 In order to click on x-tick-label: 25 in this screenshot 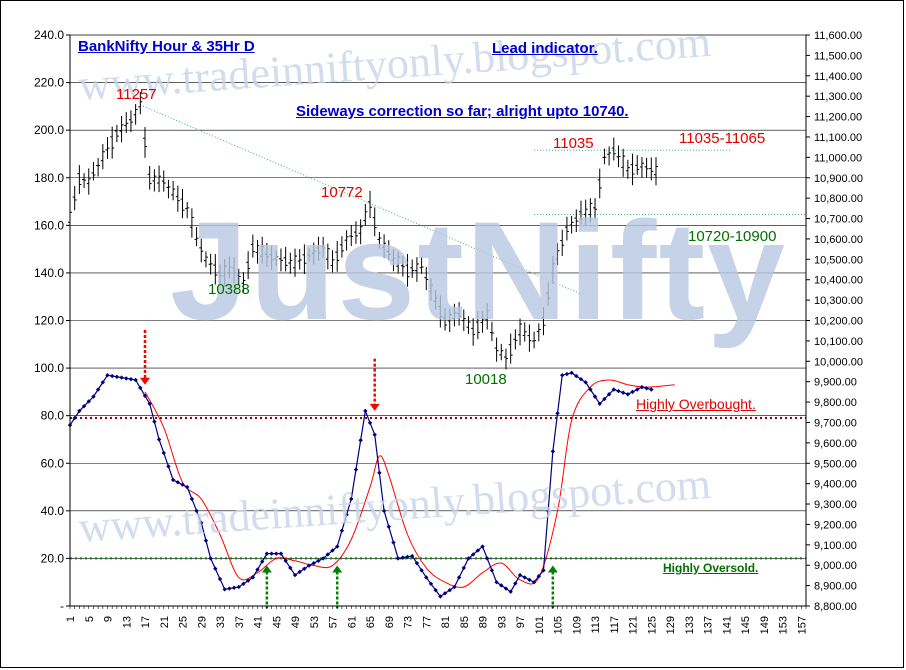, I will do `click(184, 622)`.